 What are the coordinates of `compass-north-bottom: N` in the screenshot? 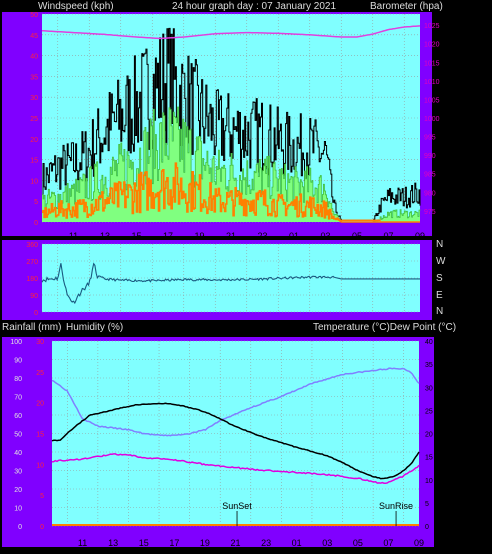 It's located at (440, 311).